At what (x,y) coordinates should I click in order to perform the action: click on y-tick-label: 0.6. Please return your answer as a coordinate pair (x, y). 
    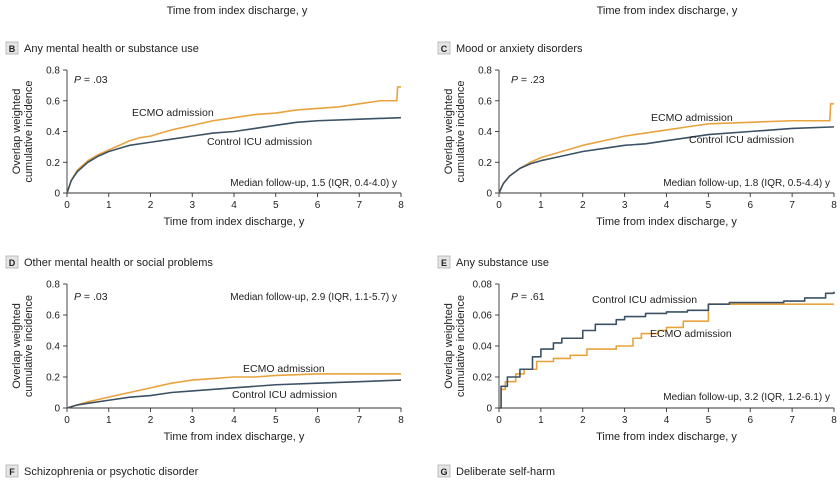
    Looking at the image, I should click on (485, 101).